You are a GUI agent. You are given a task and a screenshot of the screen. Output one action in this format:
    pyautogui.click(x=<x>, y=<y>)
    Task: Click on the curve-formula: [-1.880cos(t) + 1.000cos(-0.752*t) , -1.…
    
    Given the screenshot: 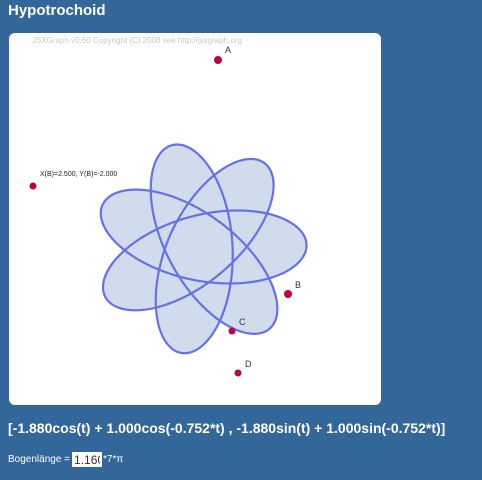 What is the action you would take?
    pyautogui.click(x=227, y=428)
    